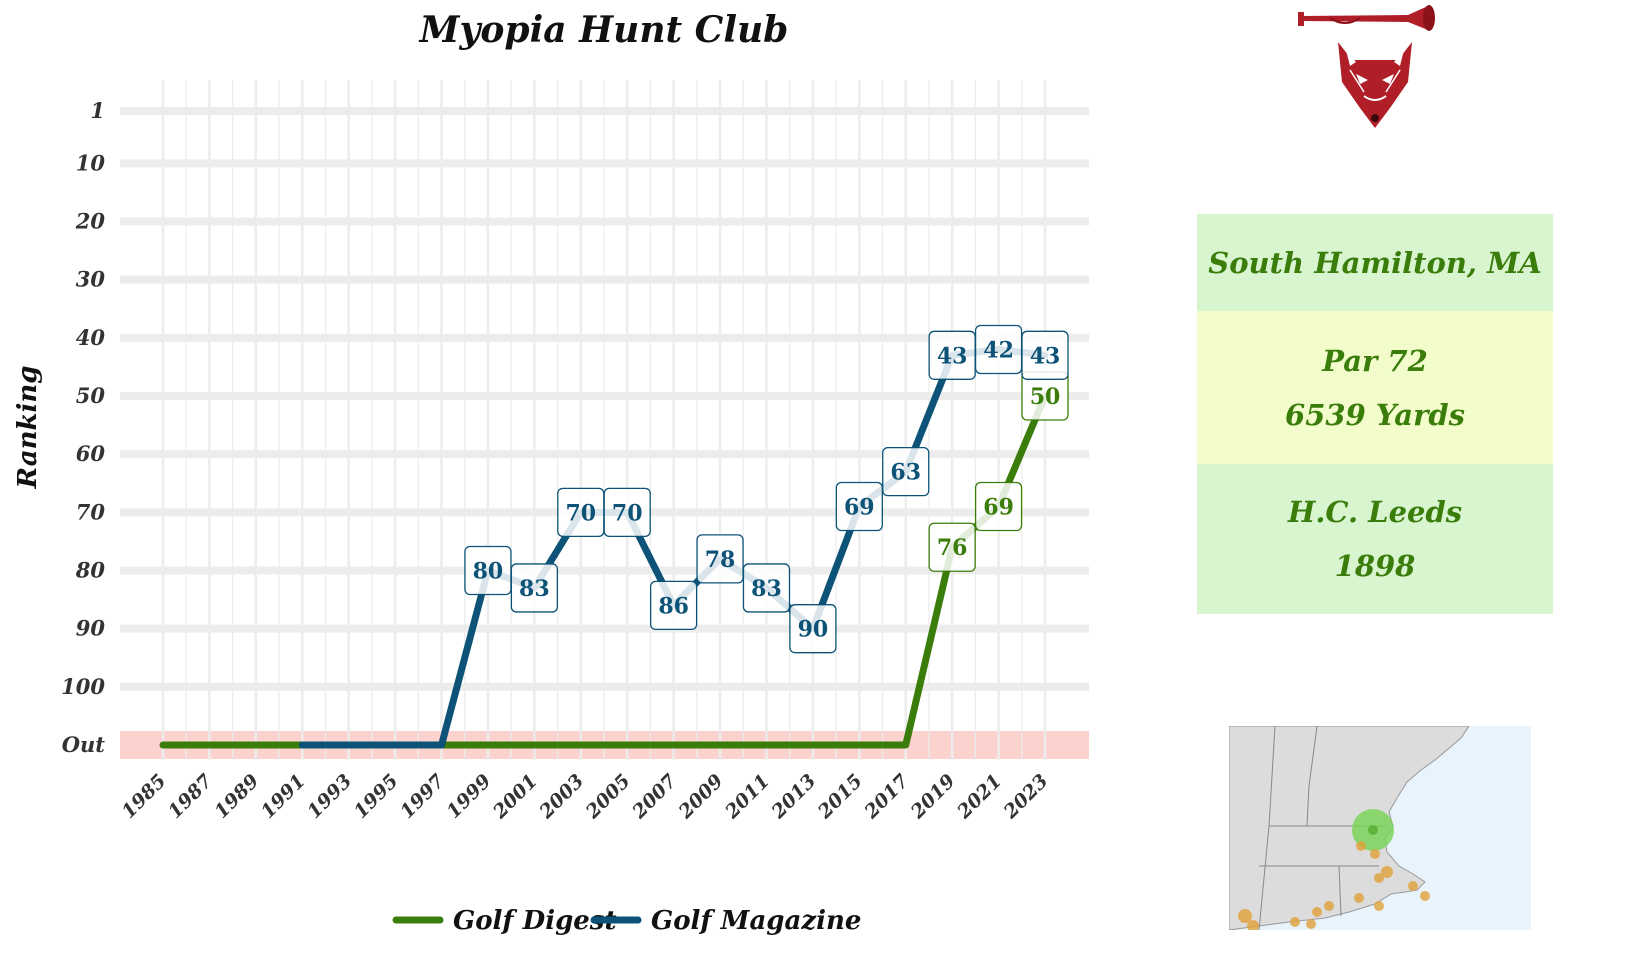  What do you see at coordinates (998, 350) in the screenshot?
I see `data-label: 42` at bounding box center [998, 350].